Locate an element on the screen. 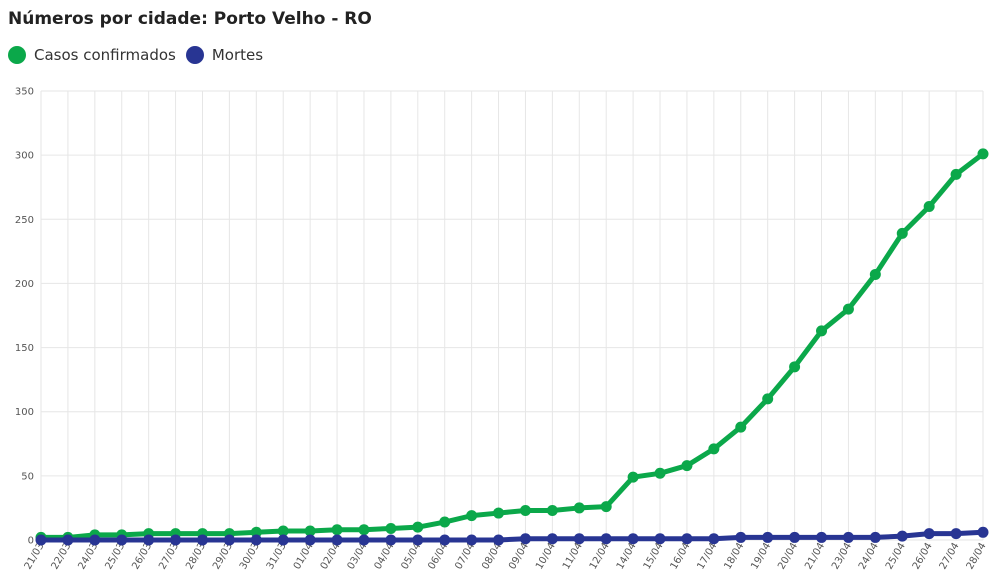 This screenshot has height=576, width=1002. x-tick-label: 11/04 is located at coordinates (573, 556).